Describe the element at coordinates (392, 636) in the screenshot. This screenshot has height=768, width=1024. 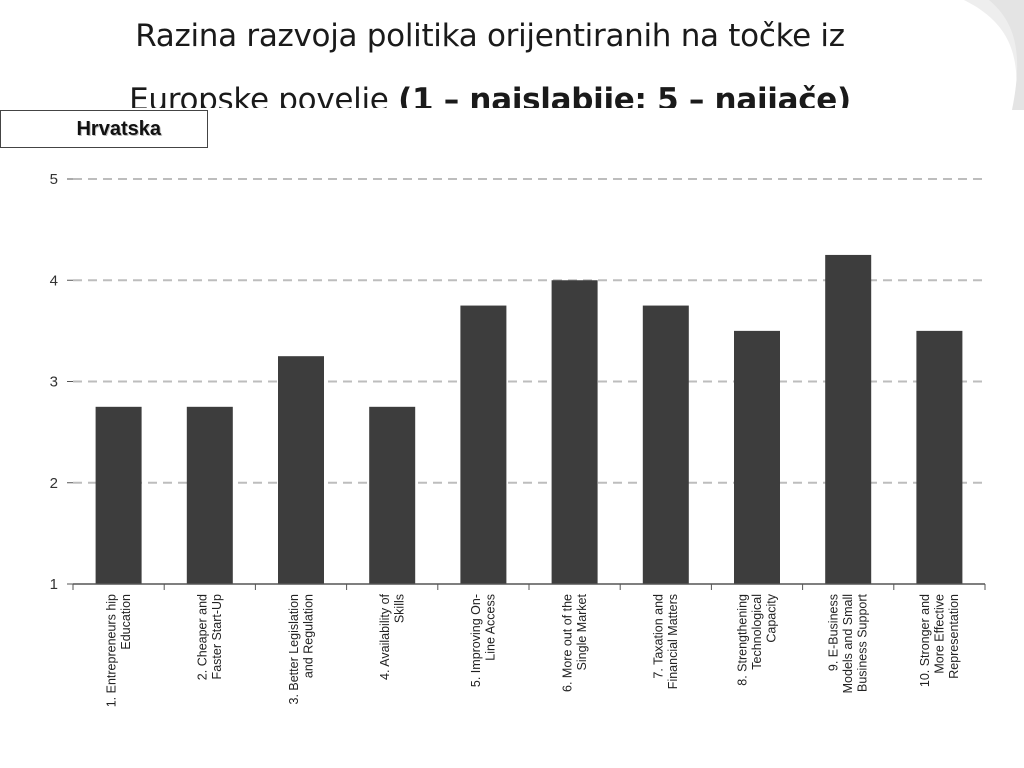
I see `x-category-label-4: 4. Availability ofSkills` at that location.